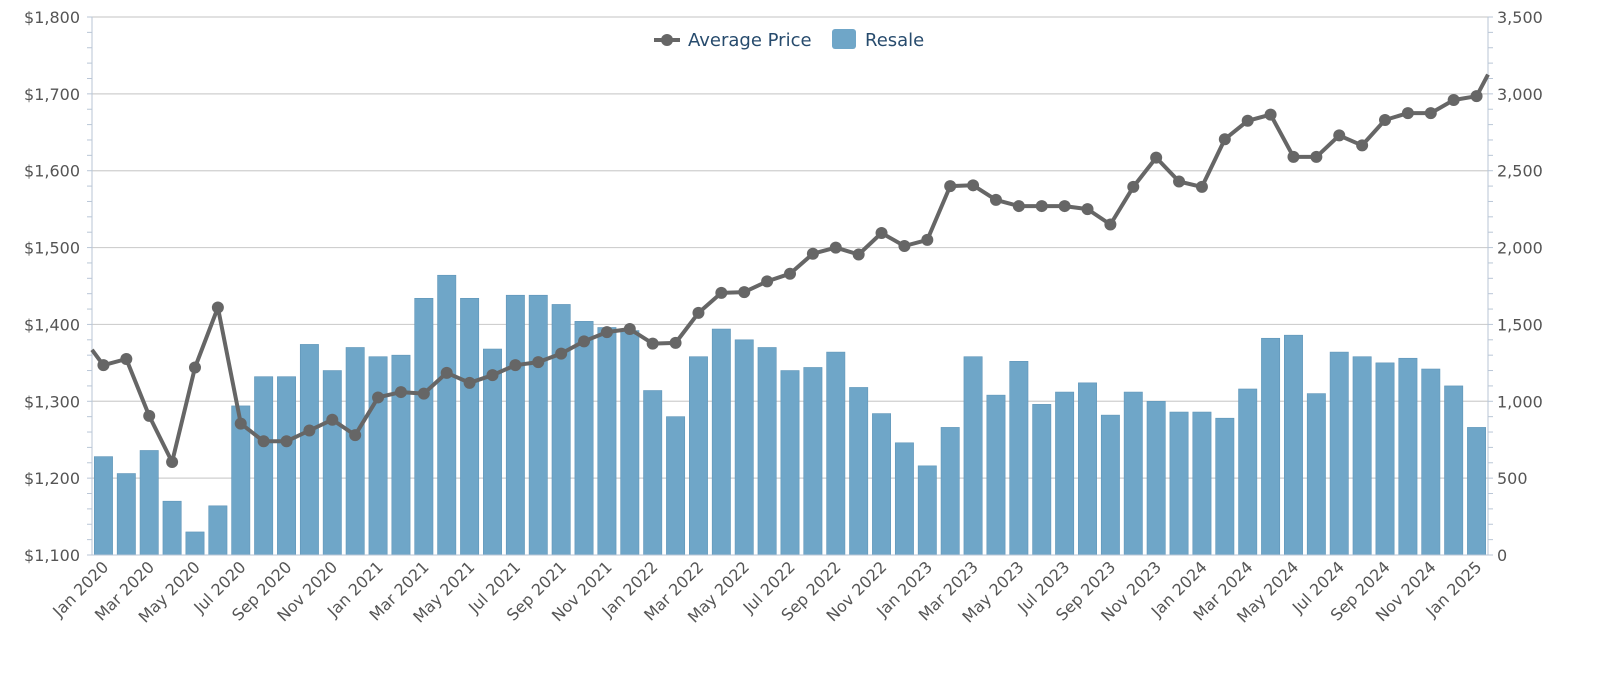  Describe the element at coordinates (52, 478) in the screenshot. I see `left-axis-tick-label: $1,200` at that location.